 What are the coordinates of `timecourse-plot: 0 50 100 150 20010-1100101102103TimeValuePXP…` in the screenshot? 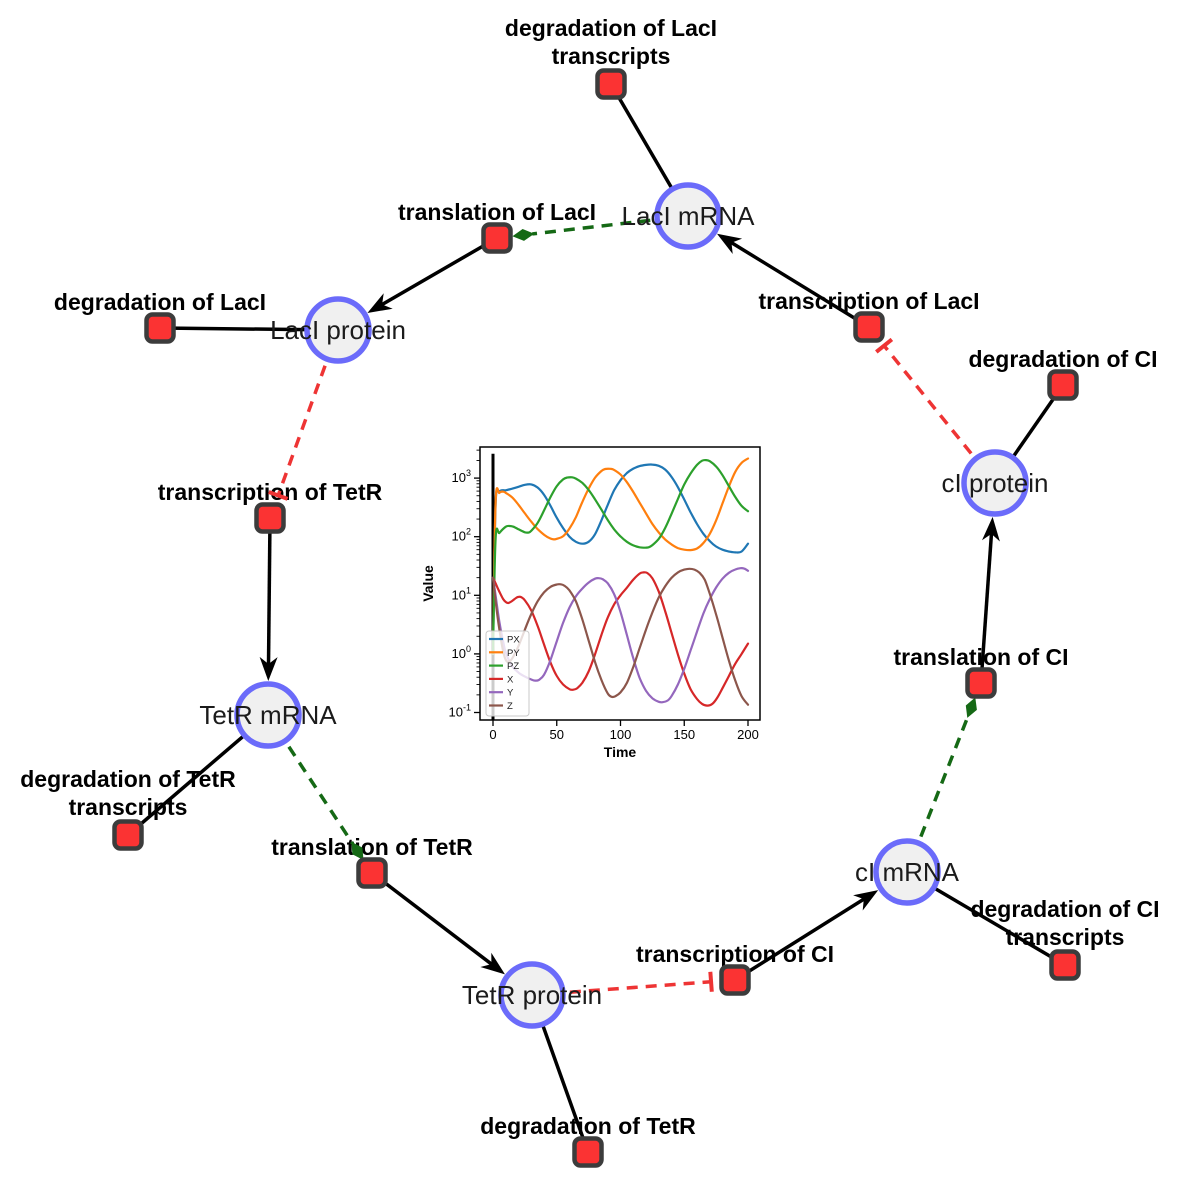 It's located at (590, 603).